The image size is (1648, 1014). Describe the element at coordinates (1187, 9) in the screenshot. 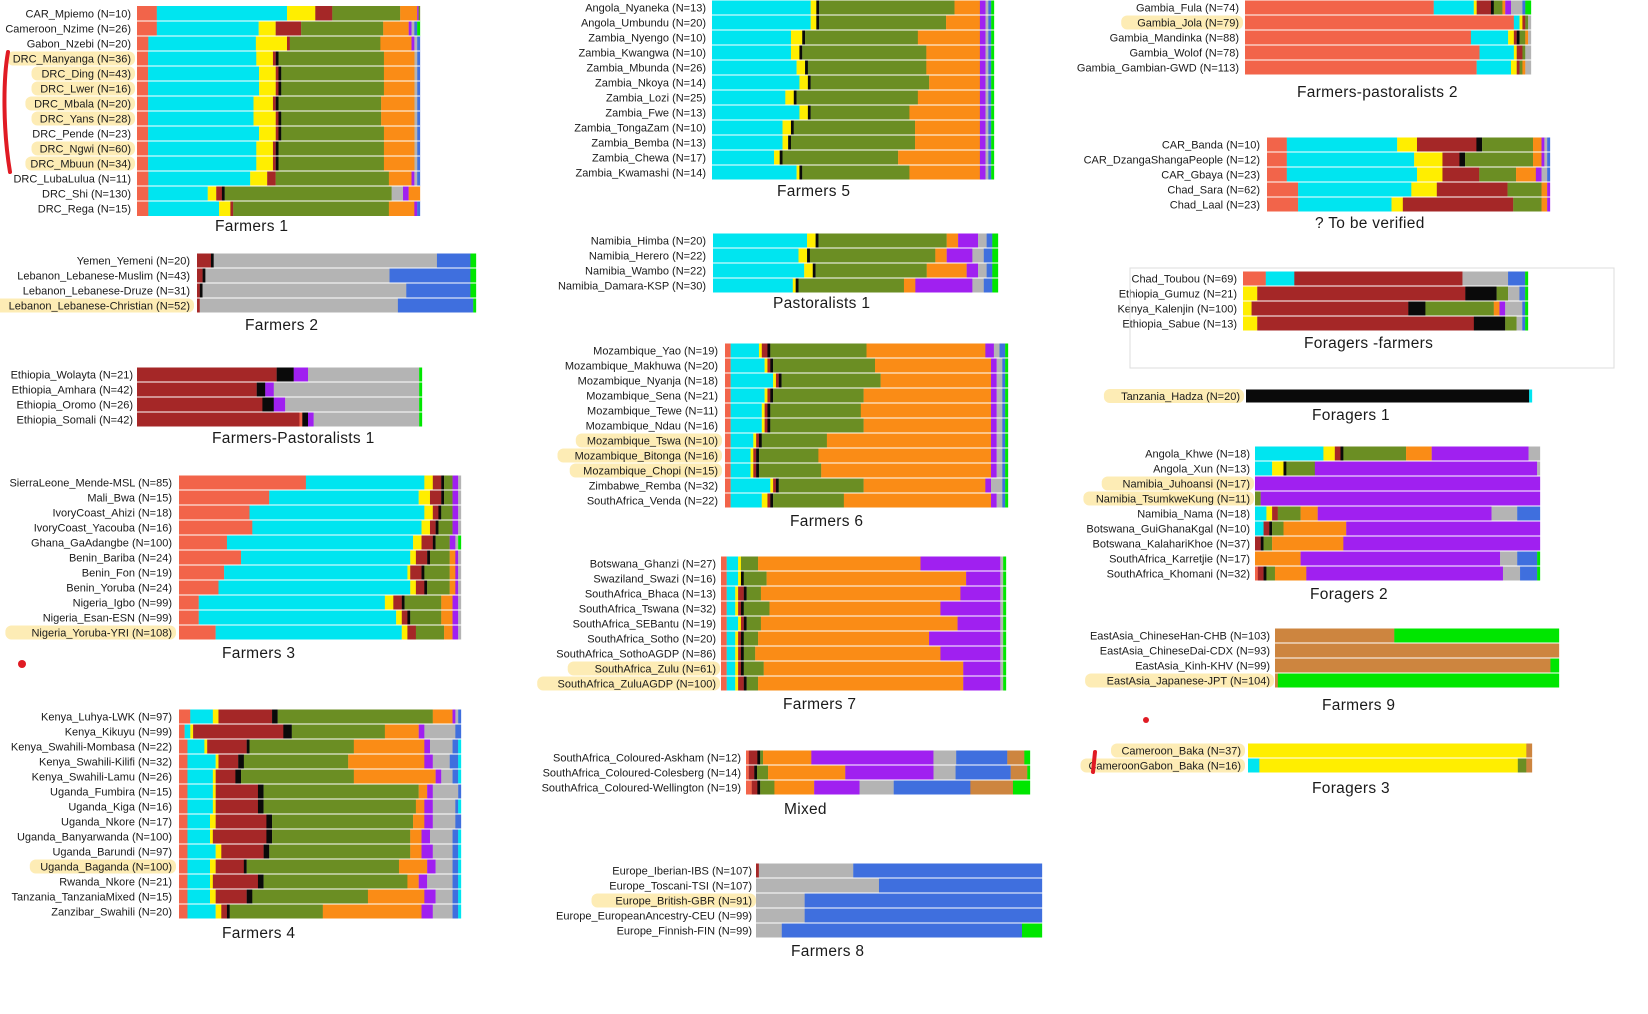

I see `population-label: Gambia_Fula (N=74)` at that location.